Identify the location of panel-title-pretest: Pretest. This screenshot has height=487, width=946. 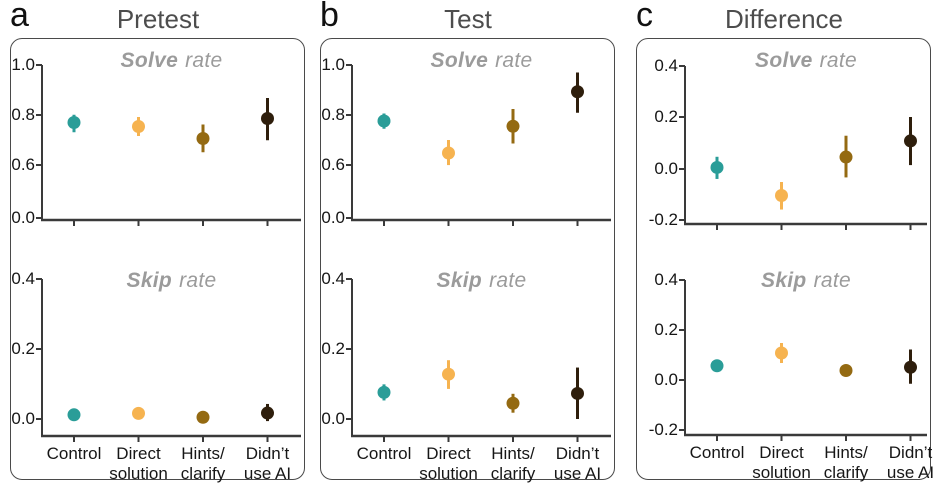
(158, 19).